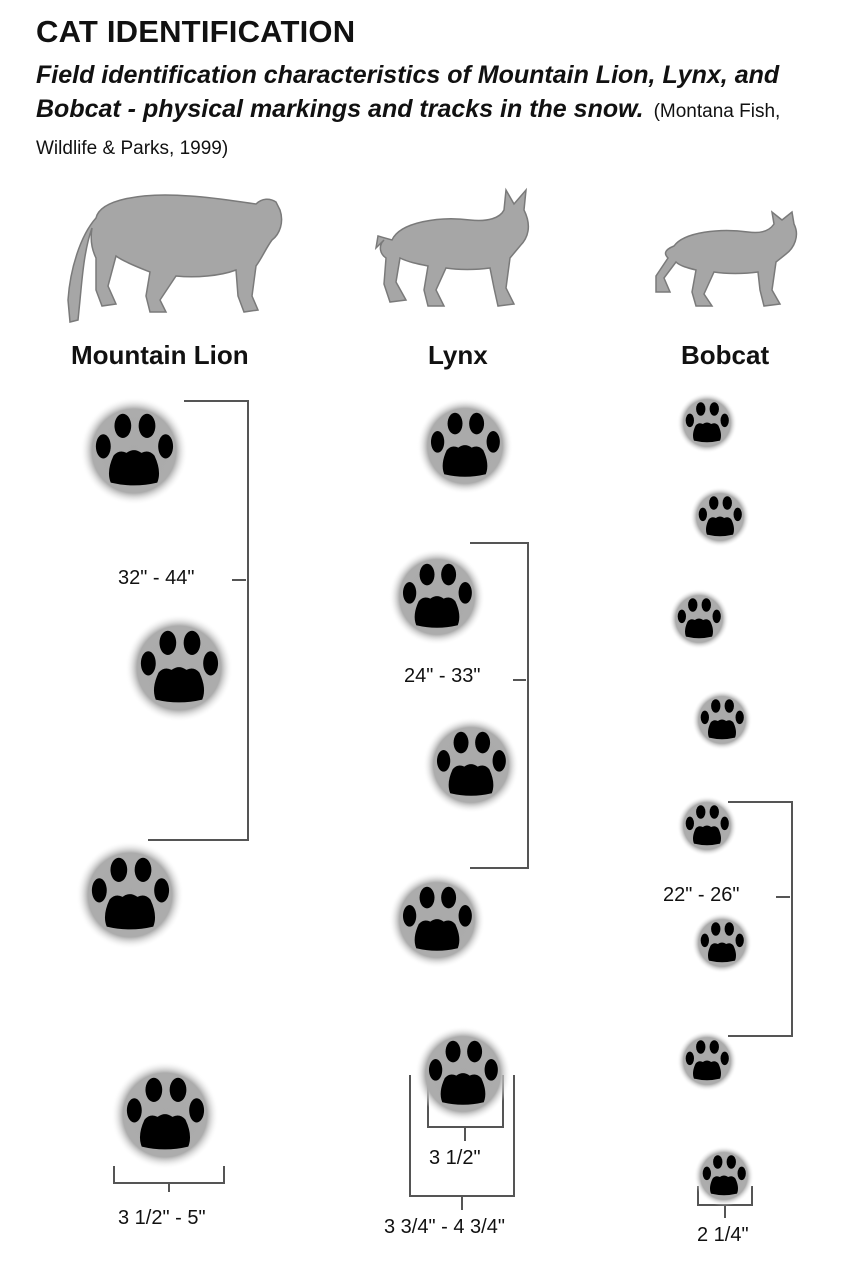 The height and width of the screenshot is (1288, 844). What do you see at coordinates (160, 355) in the screenshot?
I see `species-label-mountain-lion: Mountain Lion` at bounding box center [160, 355].